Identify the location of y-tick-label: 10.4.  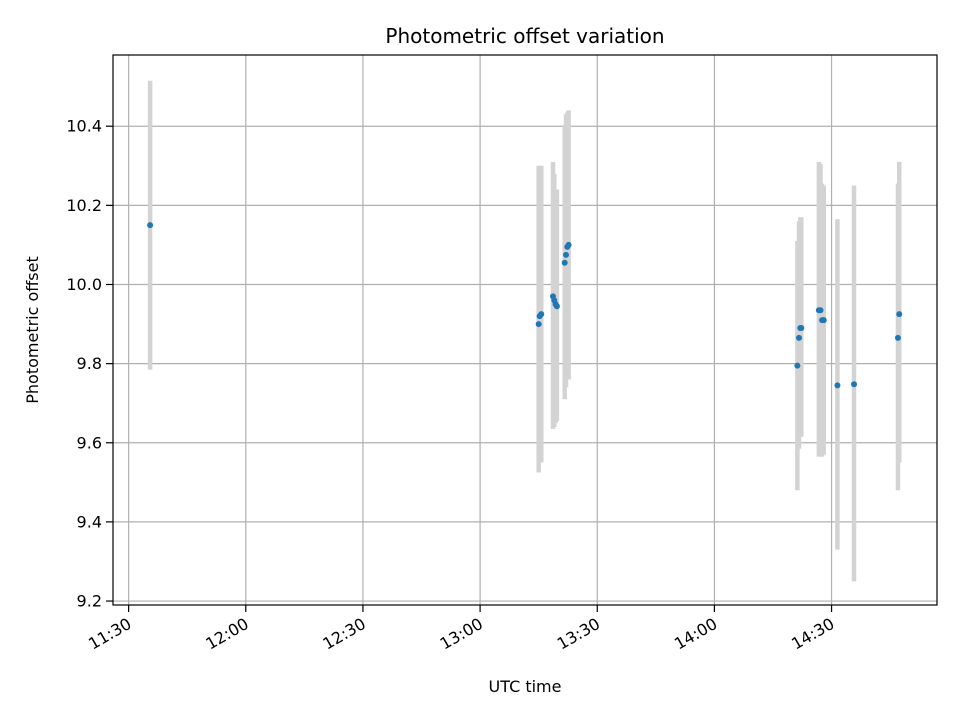
(84, 126).